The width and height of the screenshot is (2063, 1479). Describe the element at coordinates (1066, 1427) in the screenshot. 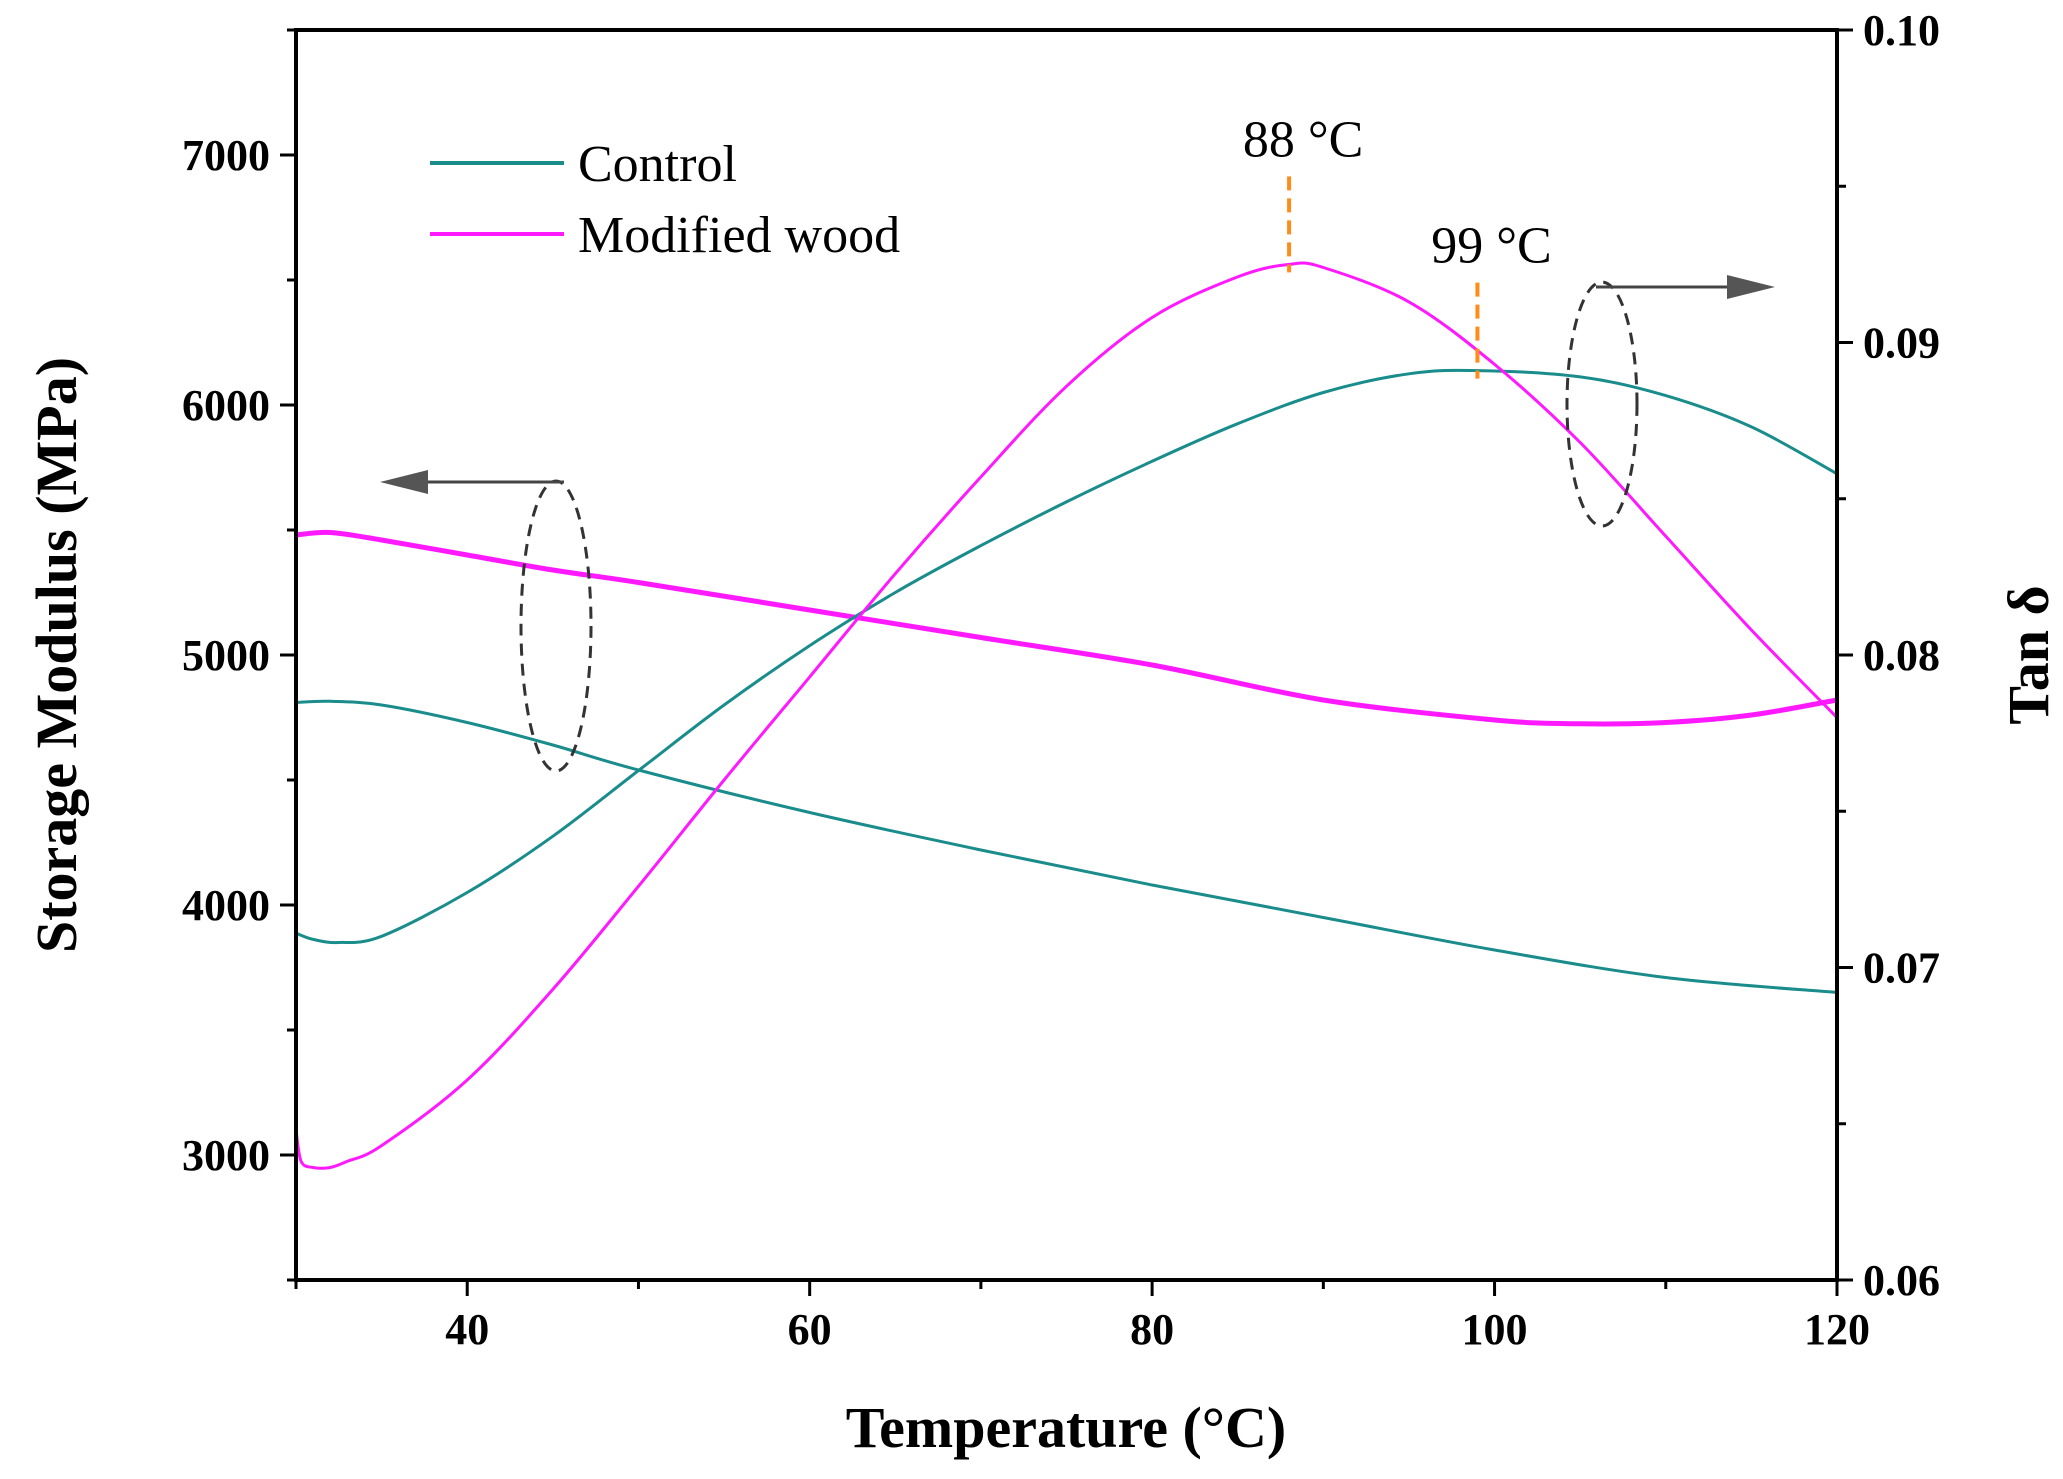

I see `x-axis-title: Temperature (°C)` at that location.